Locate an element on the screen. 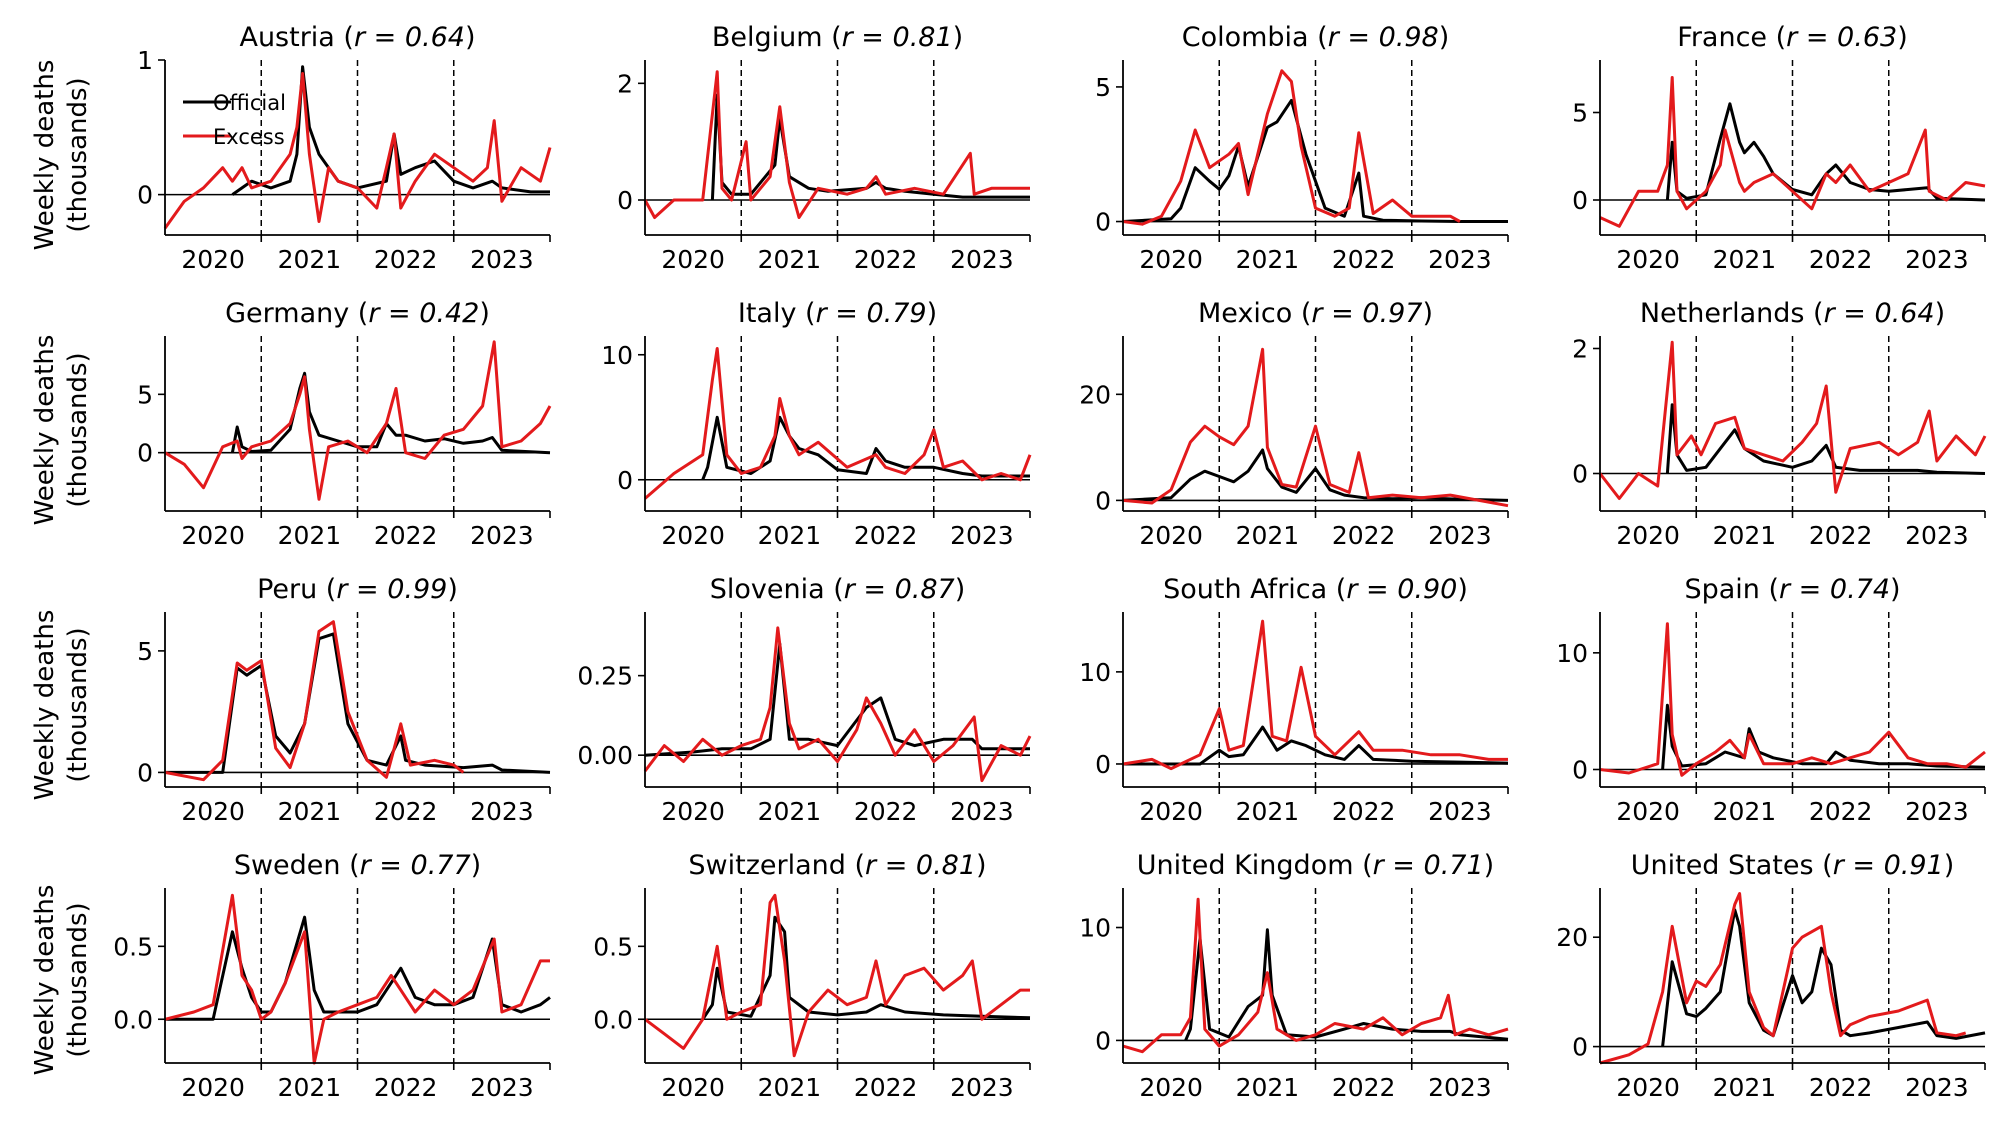  panel-title-colombia: Colombia (r = 0.98) is located at coordinates (1316, 37).